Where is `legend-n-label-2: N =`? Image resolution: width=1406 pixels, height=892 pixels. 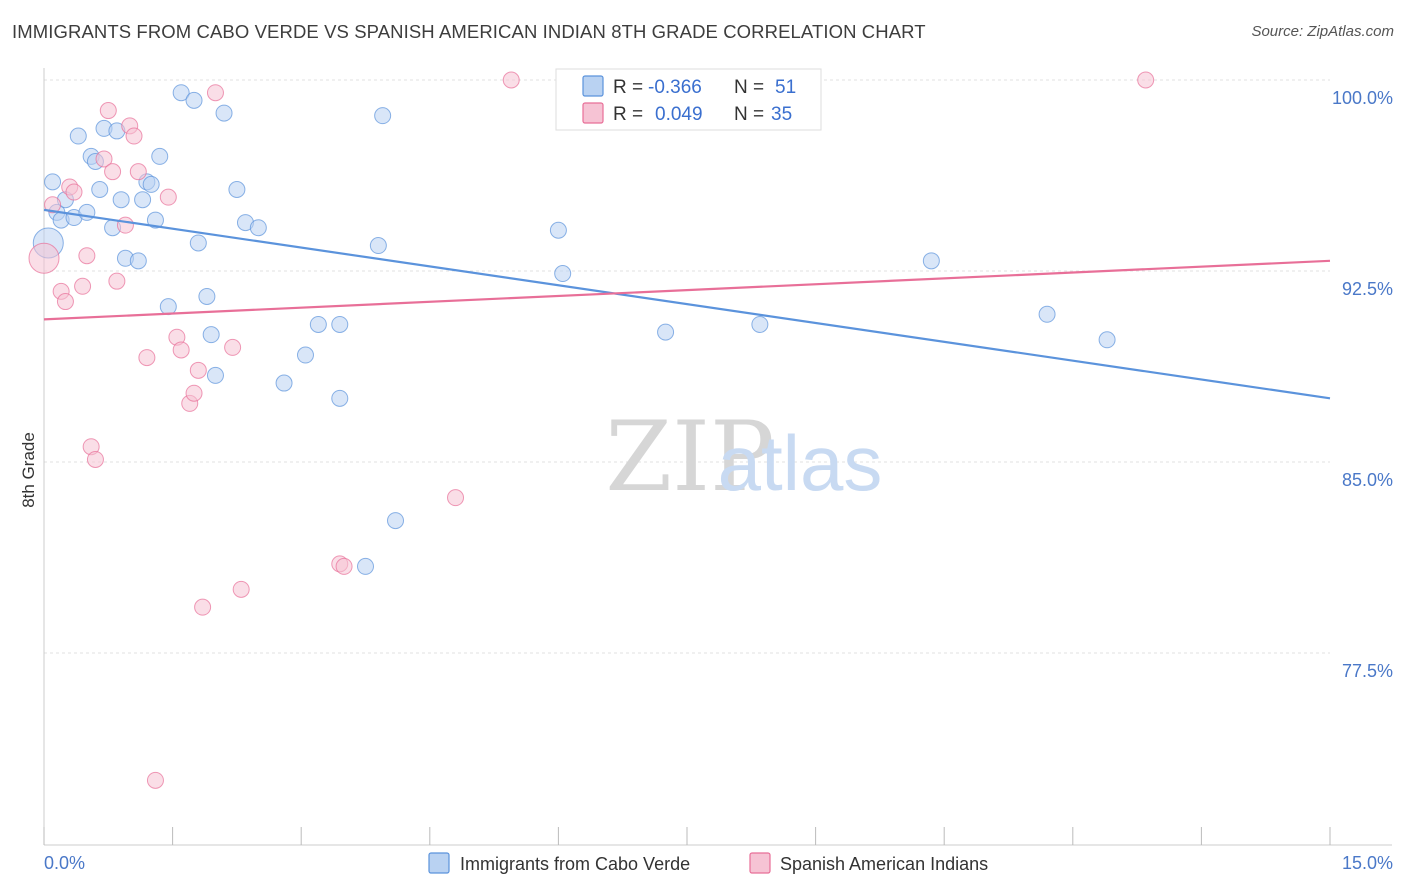
legend-n-label-2: N = is located at coordinates (749, 114).